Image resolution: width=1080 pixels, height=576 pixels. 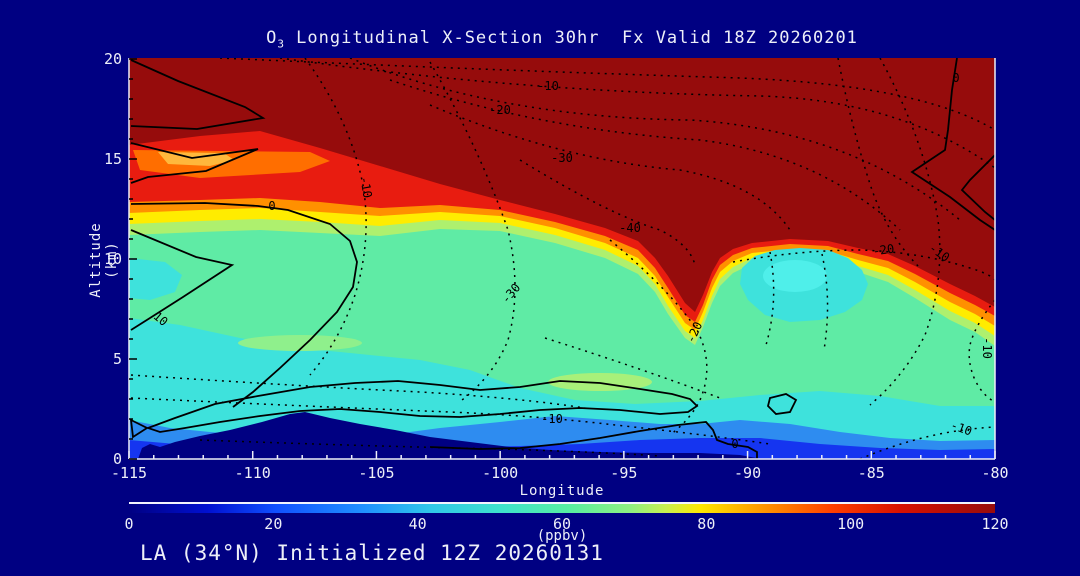 What do you see at coordinates (155, 279) in the screenshot?
I see `fill-cyan-pocket` at bounding box center [155, 279].